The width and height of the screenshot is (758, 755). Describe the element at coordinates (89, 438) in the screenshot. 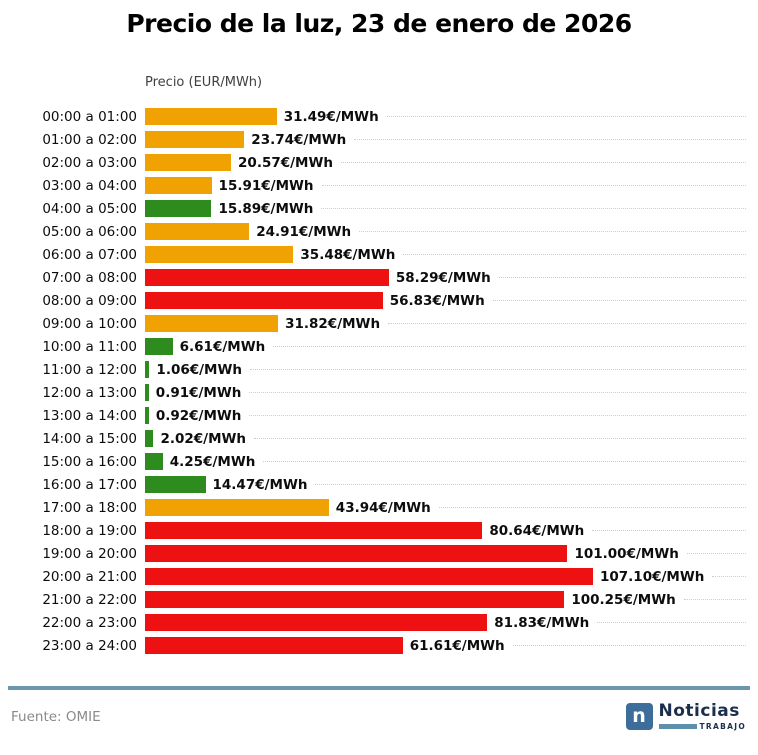

I see `time-label: 14:00 a 15:00` at that location.